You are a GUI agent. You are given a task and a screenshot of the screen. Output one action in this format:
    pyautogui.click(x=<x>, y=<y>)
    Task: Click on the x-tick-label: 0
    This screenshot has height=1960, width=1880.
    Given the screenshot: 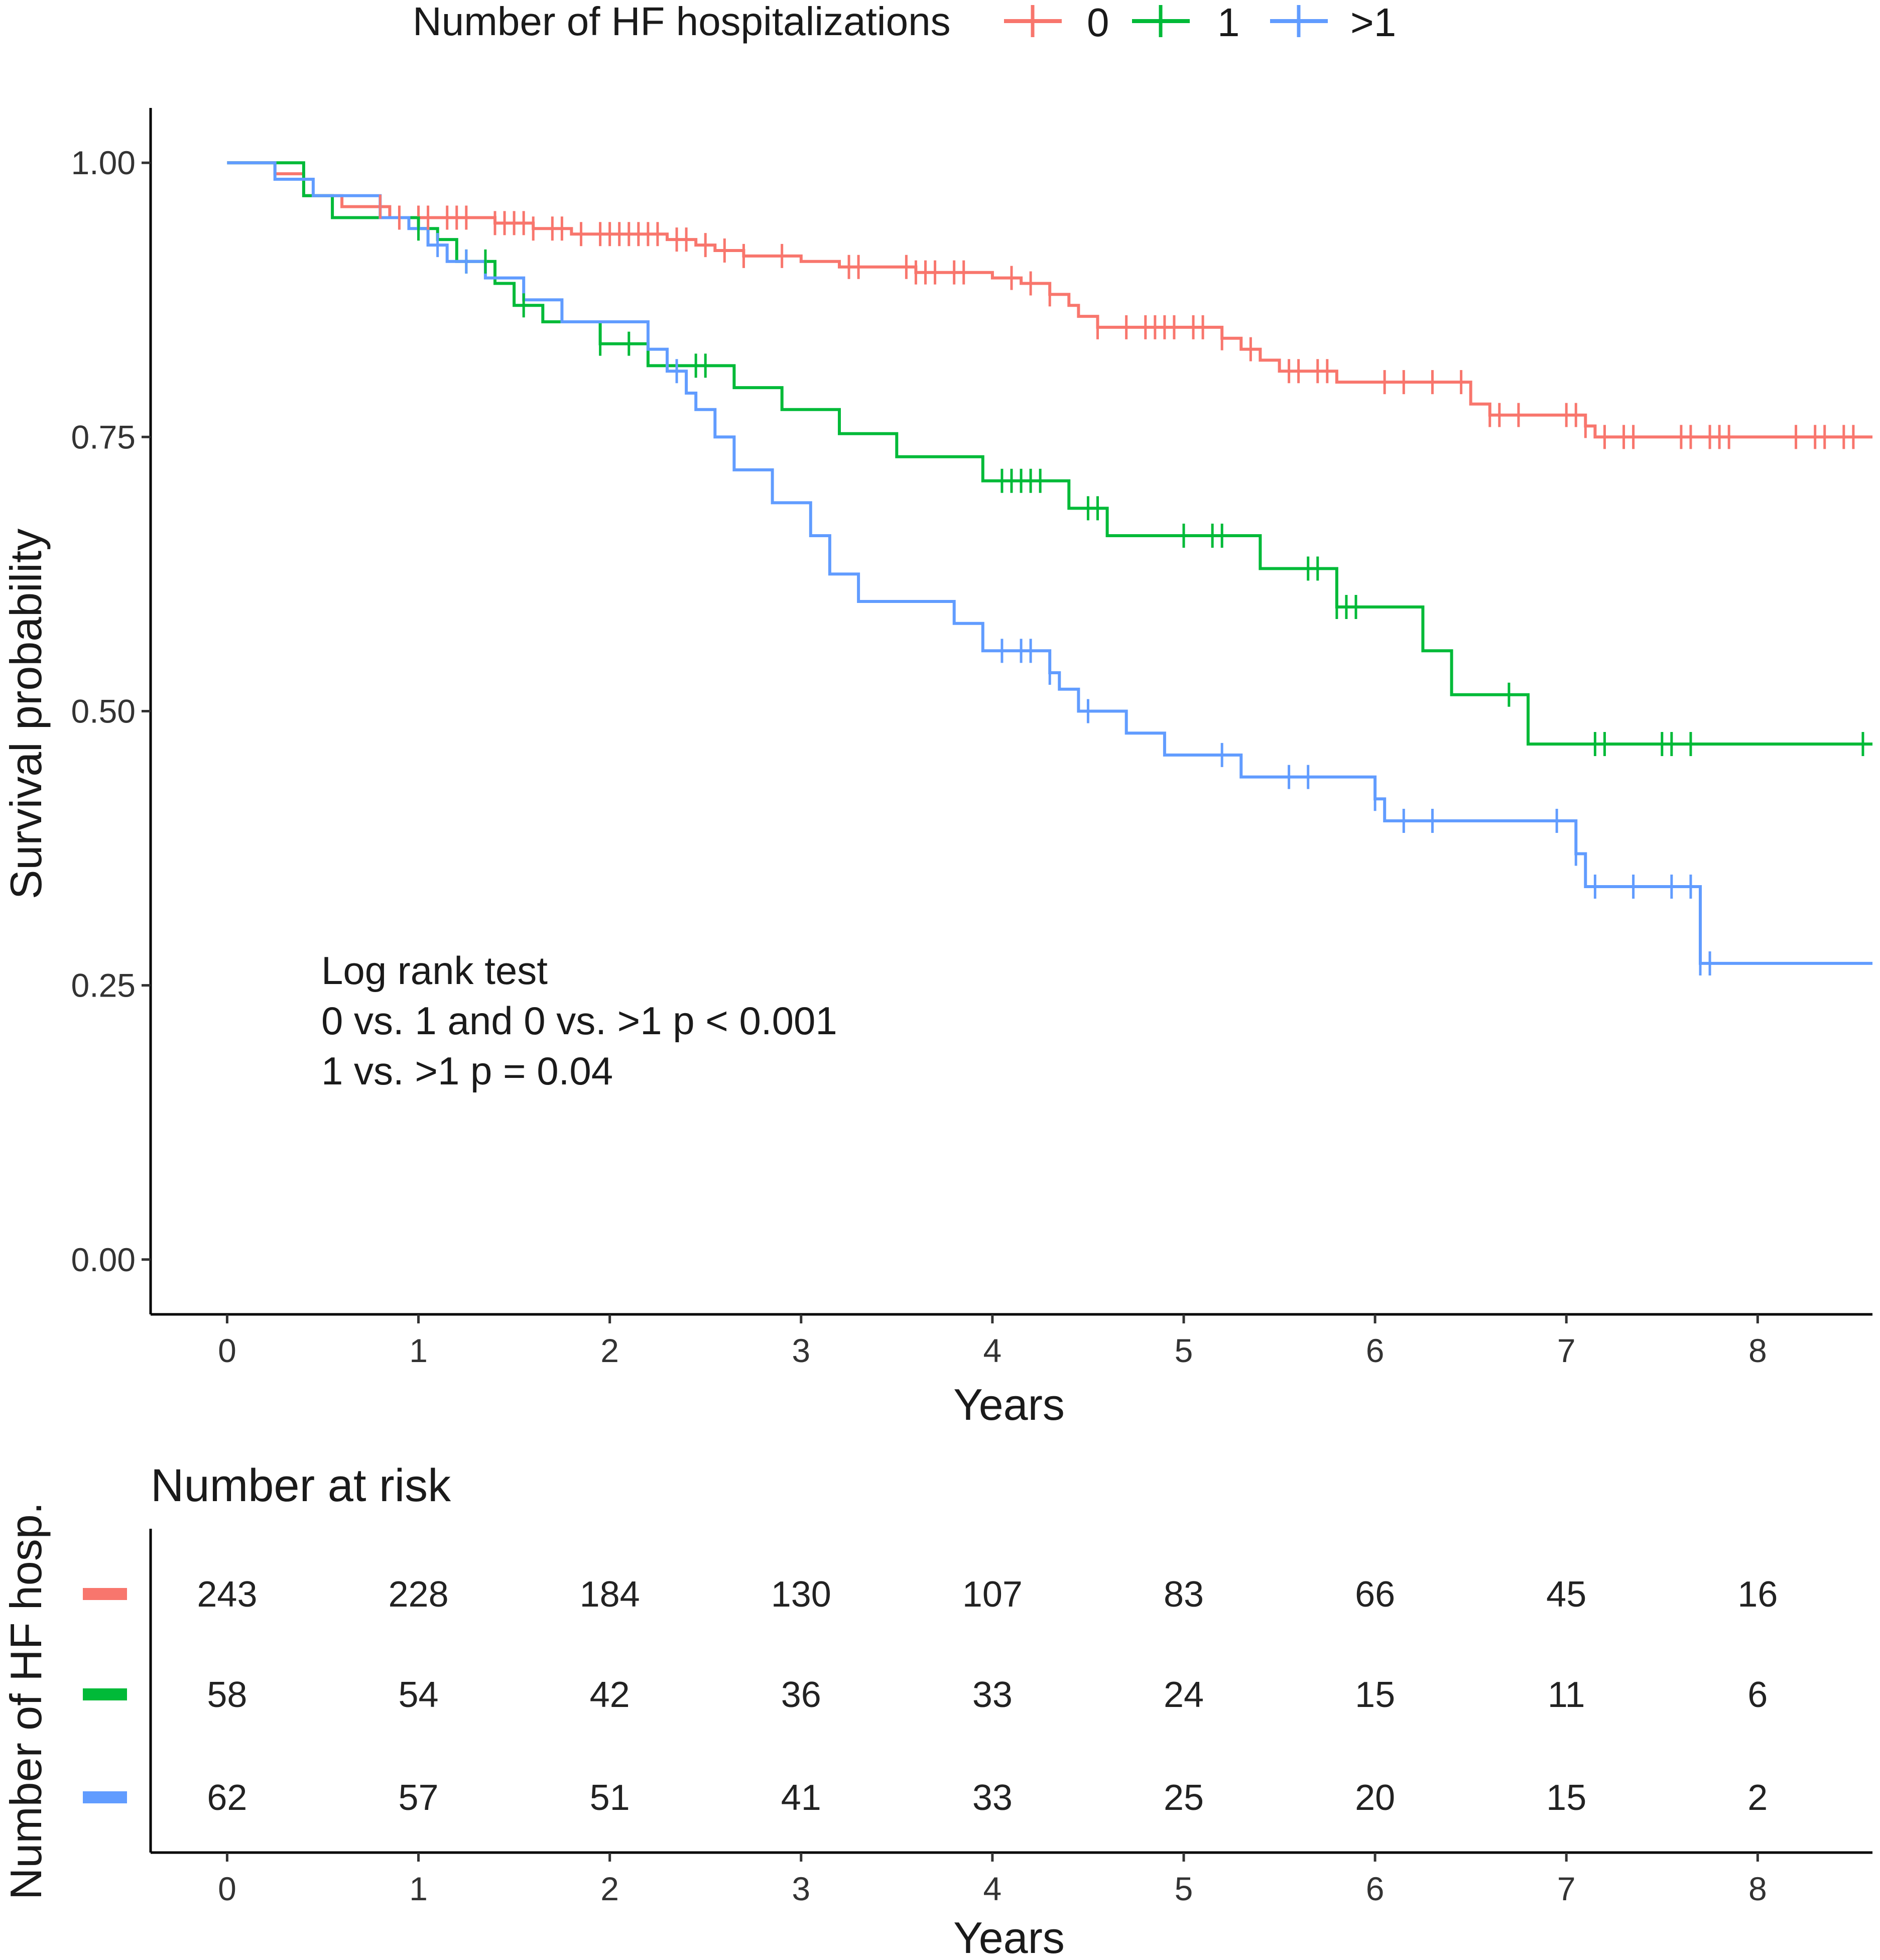 What is the action you would take?
    pyautogui.click(x=227, y=1350)
    